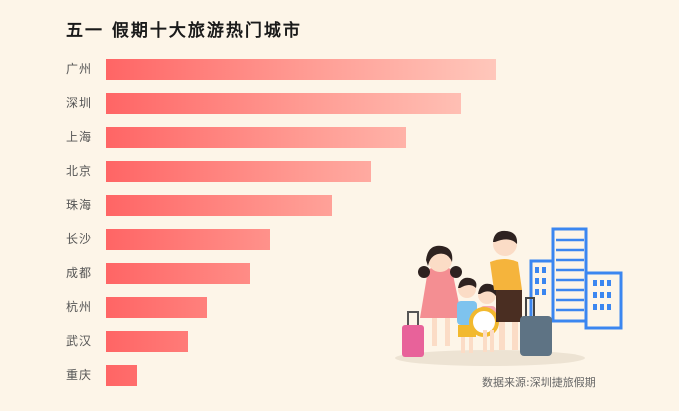 This screenshot has width=679, height=411. I want to click on bar-row: 重庆, so click(300, 375).